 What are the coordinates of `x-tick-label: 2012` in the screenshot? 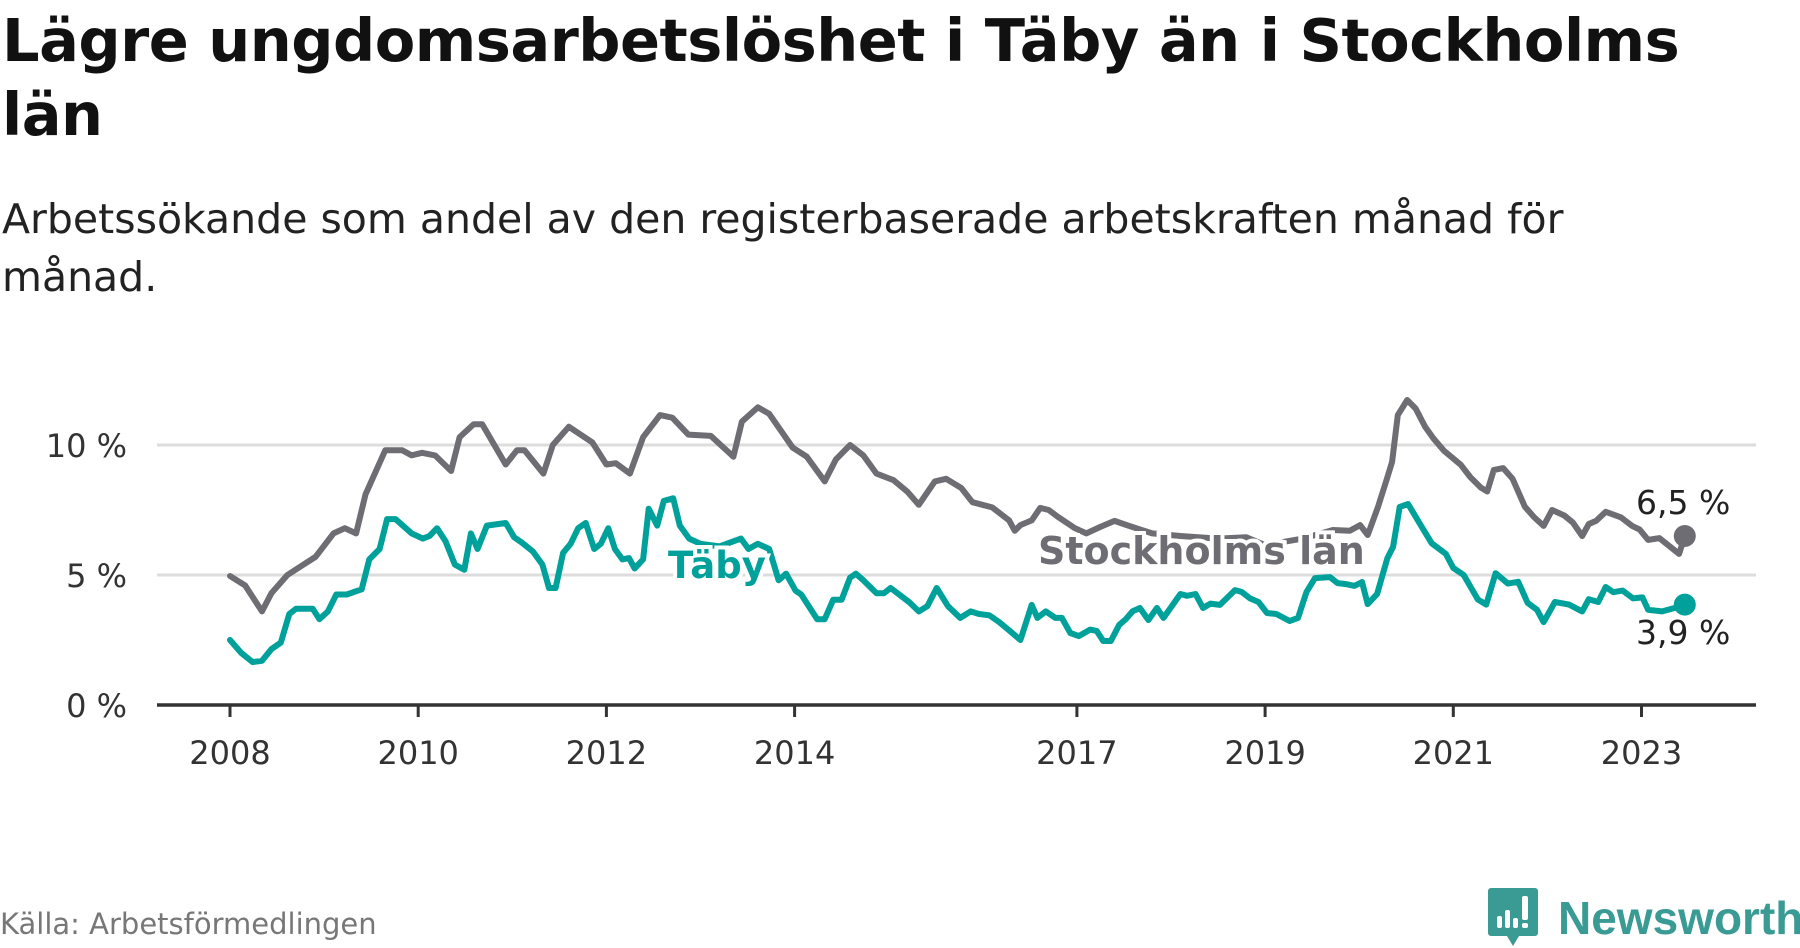 It's located at (606, 753).